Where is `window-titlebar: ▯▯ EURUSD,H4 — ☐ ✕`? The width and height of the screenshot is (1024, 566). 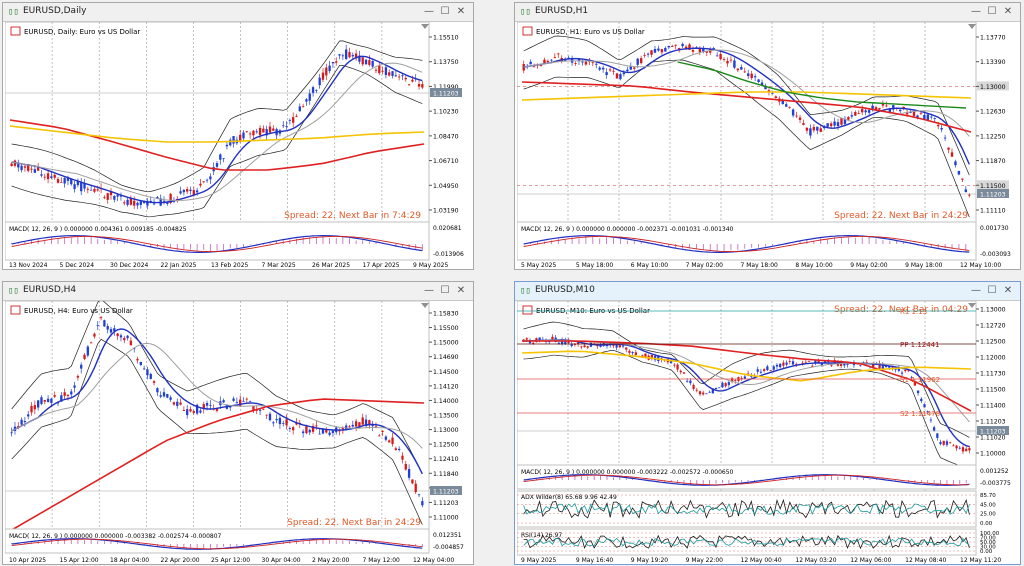
window-titlebar: ▯▯ EURUSD,H4 — ☐ ✕ is located at coordinates (238, 291).